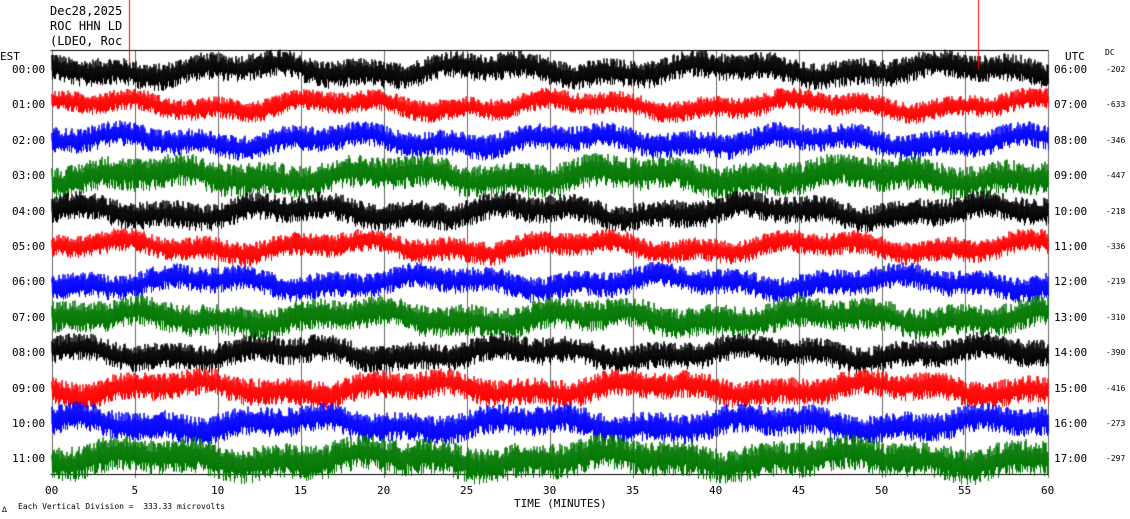  What do you see at coordinates (633, 490) in the screenshot?
I see `x-tick-label: 35` at bounding box center [633, 490].